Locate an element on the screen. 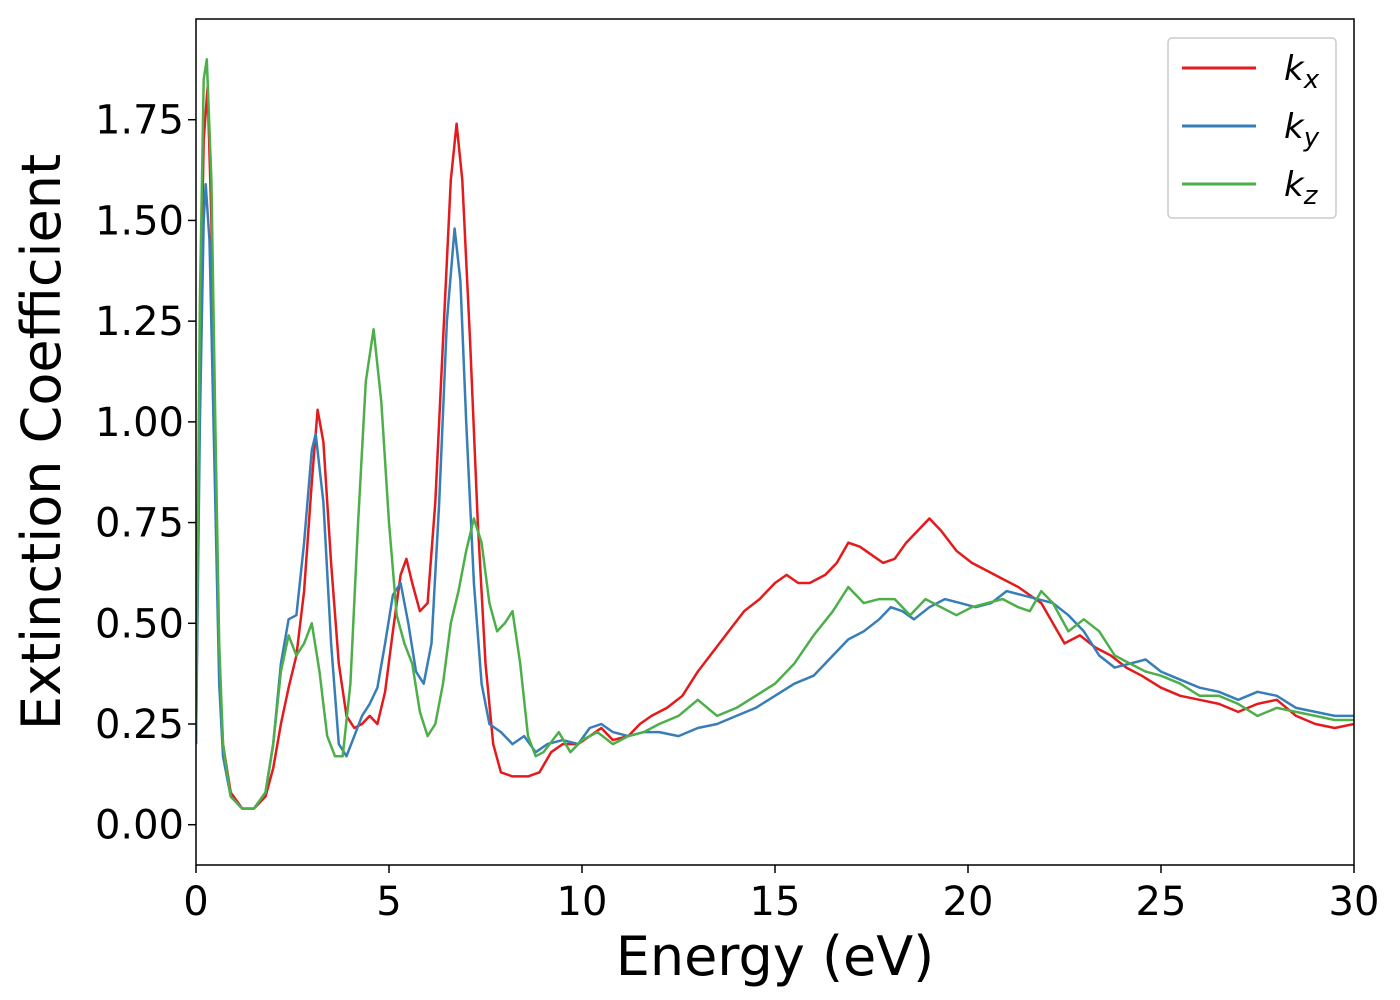 This screenshot has height=1000, width=1400. y-tick-label: 1.75 is located at coordinates (139, 121).